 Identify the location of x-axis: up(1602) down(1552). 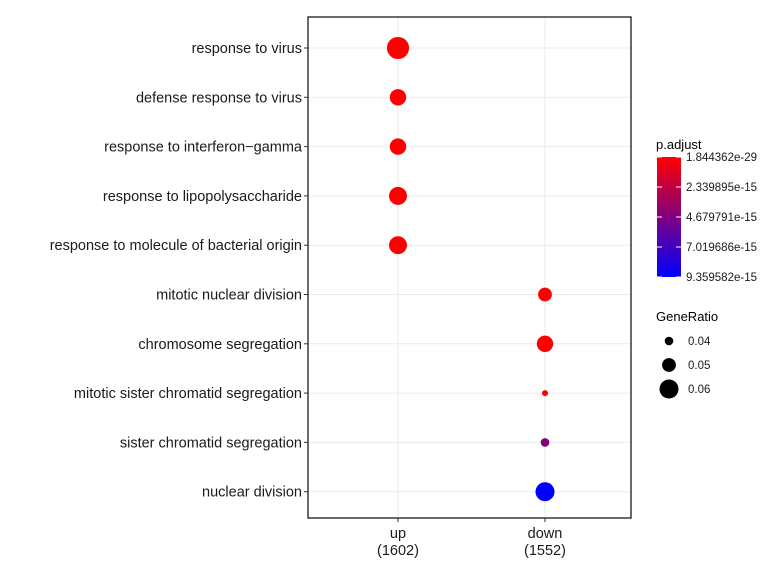
(471, 538).